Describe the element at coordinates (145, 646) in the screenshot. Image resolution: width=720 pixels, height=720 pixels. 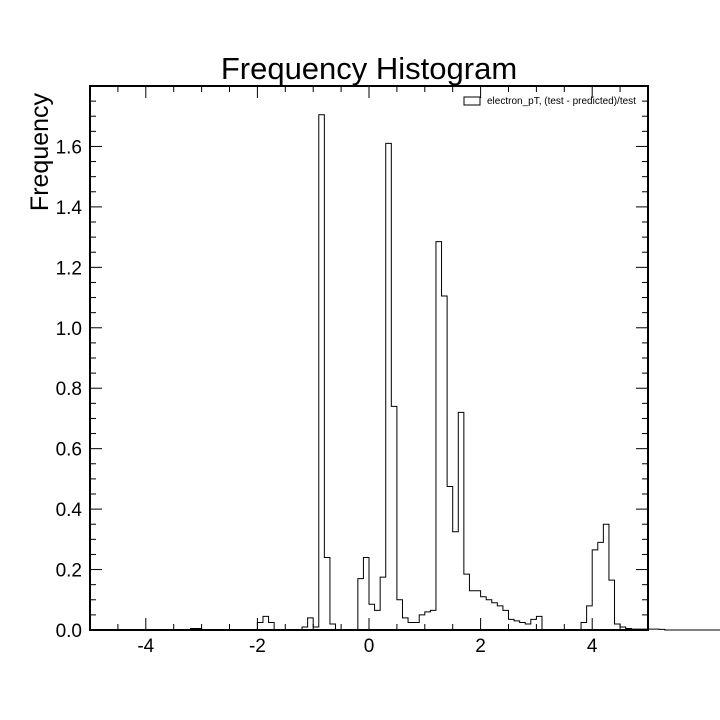
I see `x-tick-label: -4` at that location.